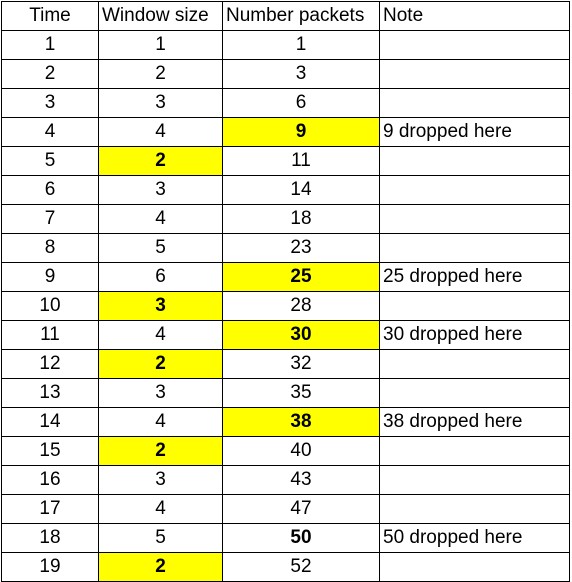 The width and height of the screenshot is (572, 582). Describe the element at coordinates (301, 364) in the screenshot. I see `cell-number-packets: 32` at that location.